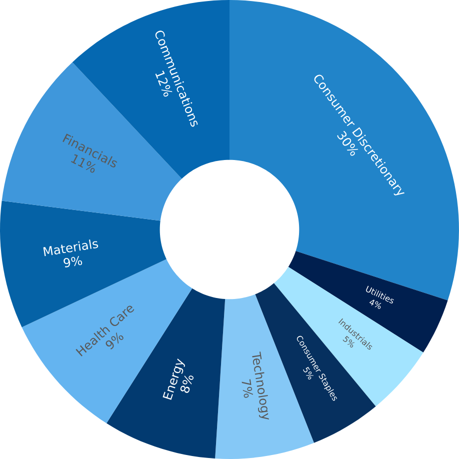  What do you see at coordinates (248, 388) in the screenshot?
I see `data-label: 7%` at bounding box center [248, 388].